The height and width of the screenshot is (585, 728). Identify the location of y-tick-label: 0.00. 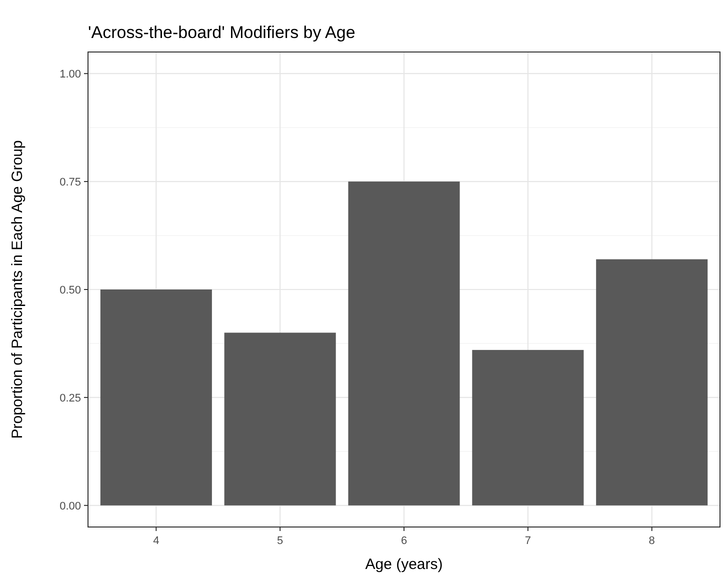
(70, 506).